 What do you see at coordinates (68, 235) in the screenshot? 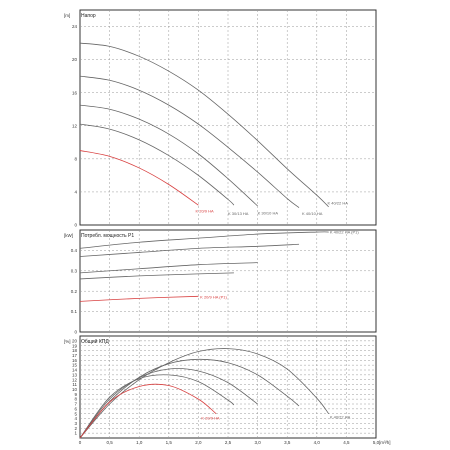
I see `y-unit-label: [kW]` at bounding box center [68, 235].